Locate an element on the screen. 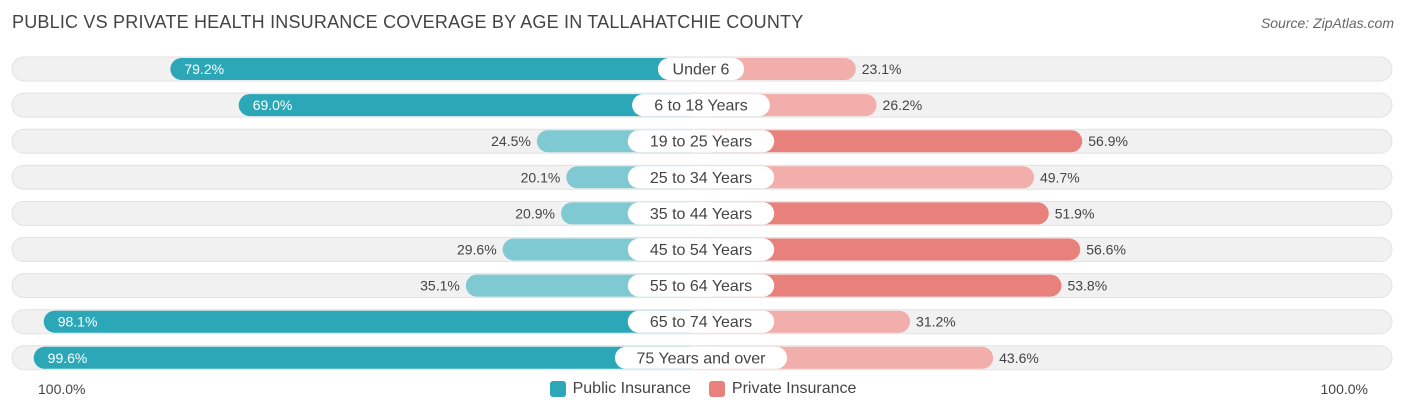 This screenshot has width=1406, height=414. source-label: Source: ZipAtlas.com is located at coordinates (1327, 23).